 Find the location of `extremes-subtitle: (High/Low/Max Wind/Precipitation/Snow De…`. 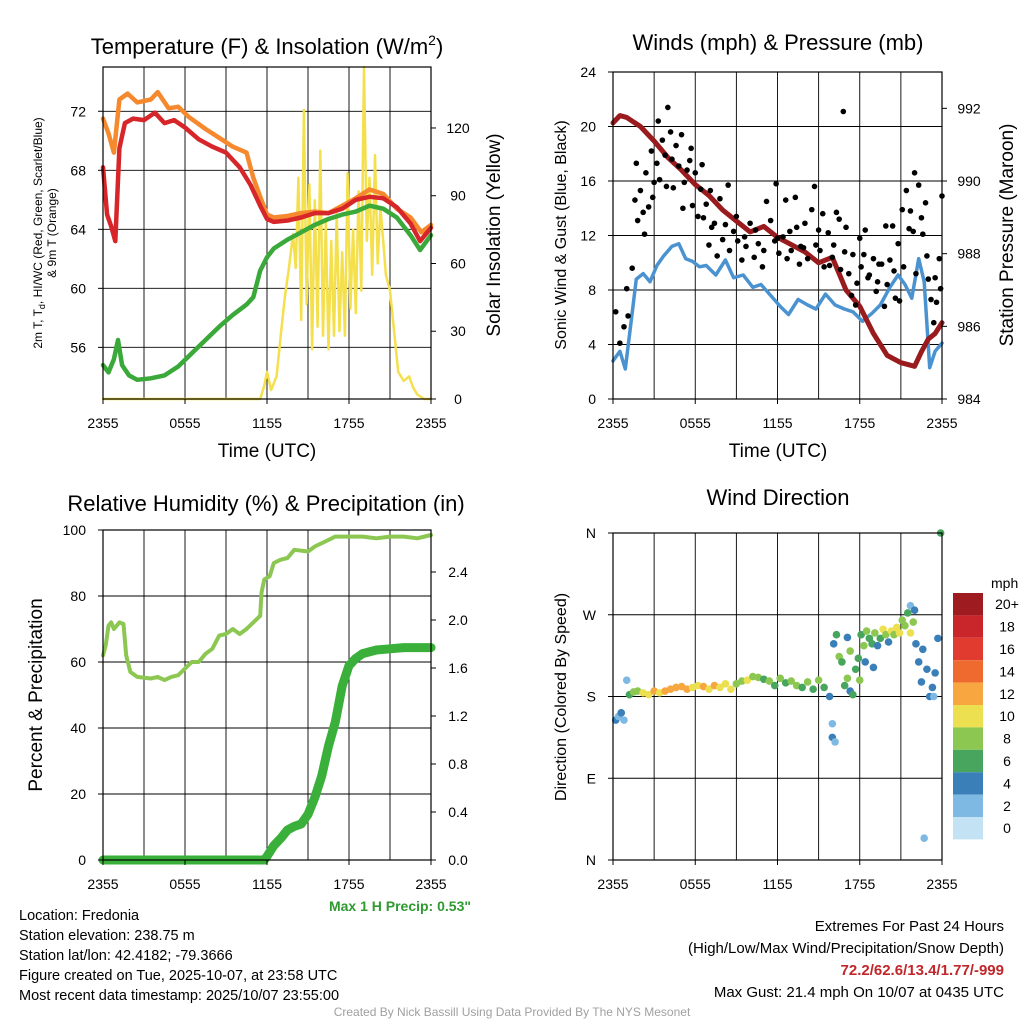

extremes-subtitle: (High/Low/Max Wind/Precipitation/Snow De… is located at coordinates (846, 948).